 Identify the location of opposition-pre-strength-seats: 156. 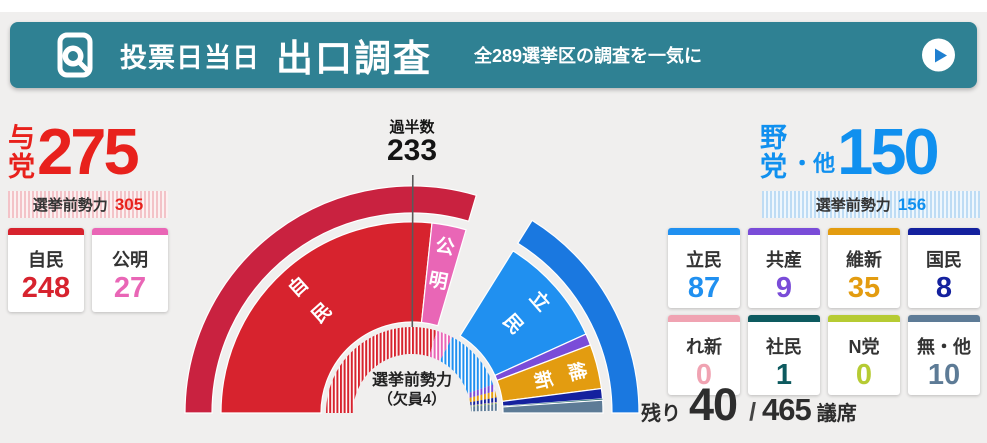
(912, 204).